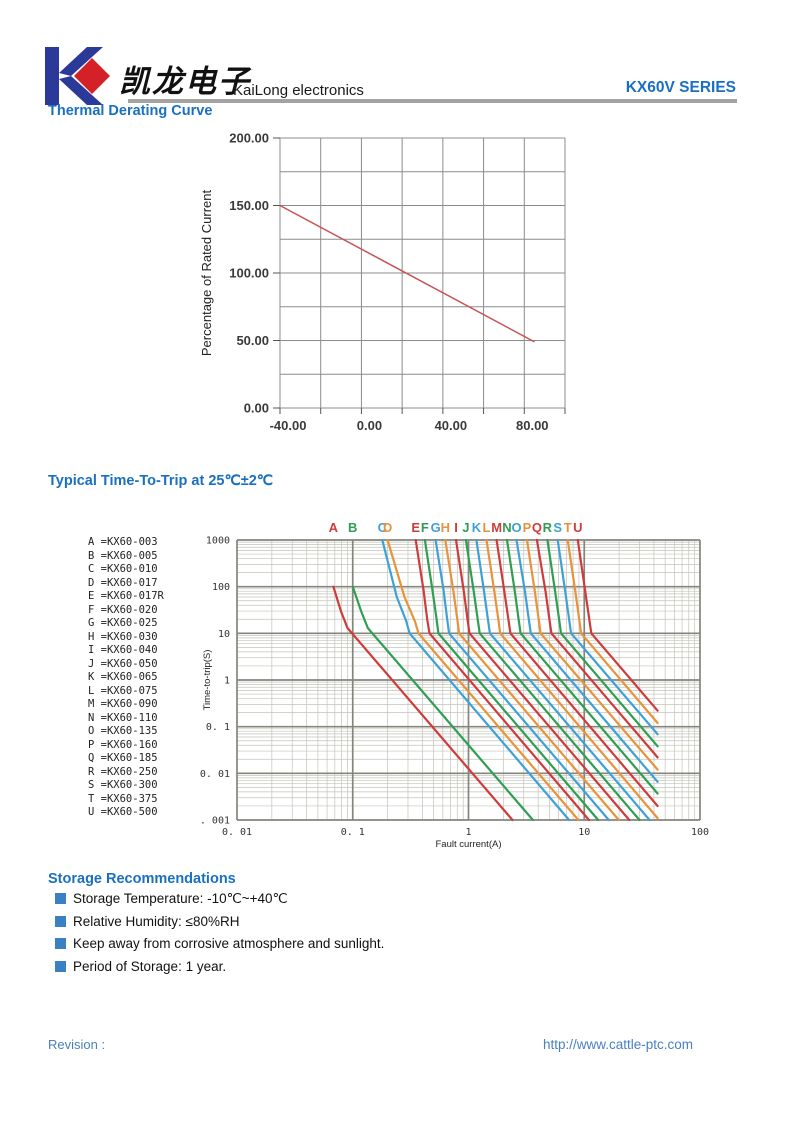 The image size is (793, 1122). Describe the element at coordinates (123, 758) in the screenshot. I see `legend-item-Q: Q =KX60-185` at that location.